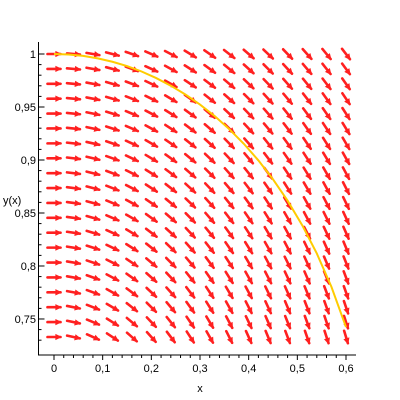  What do you see at coordinates (102, 369) in the screenshot?
I see `x-tick-label: 0,1` at bounding box center [102, 369].